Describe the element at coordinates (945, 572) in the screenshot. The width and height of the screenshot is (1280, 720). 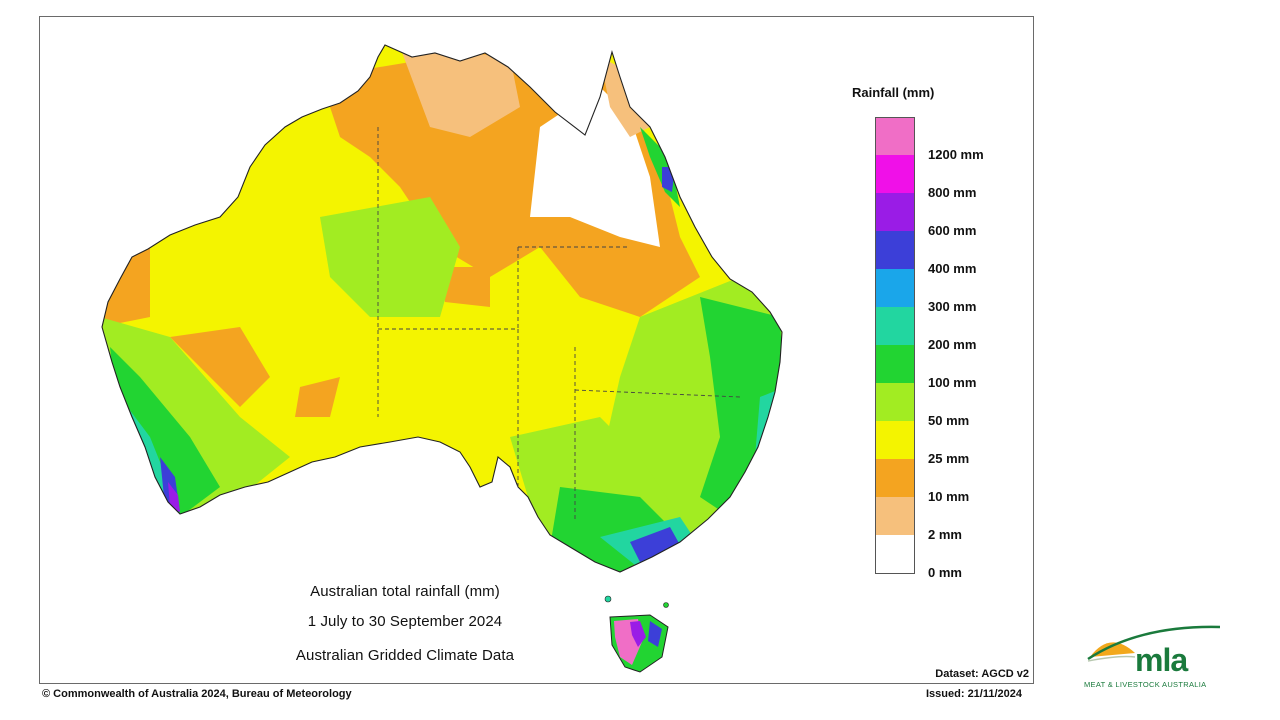
I see `legend-label-11: 0 mm` at that location.